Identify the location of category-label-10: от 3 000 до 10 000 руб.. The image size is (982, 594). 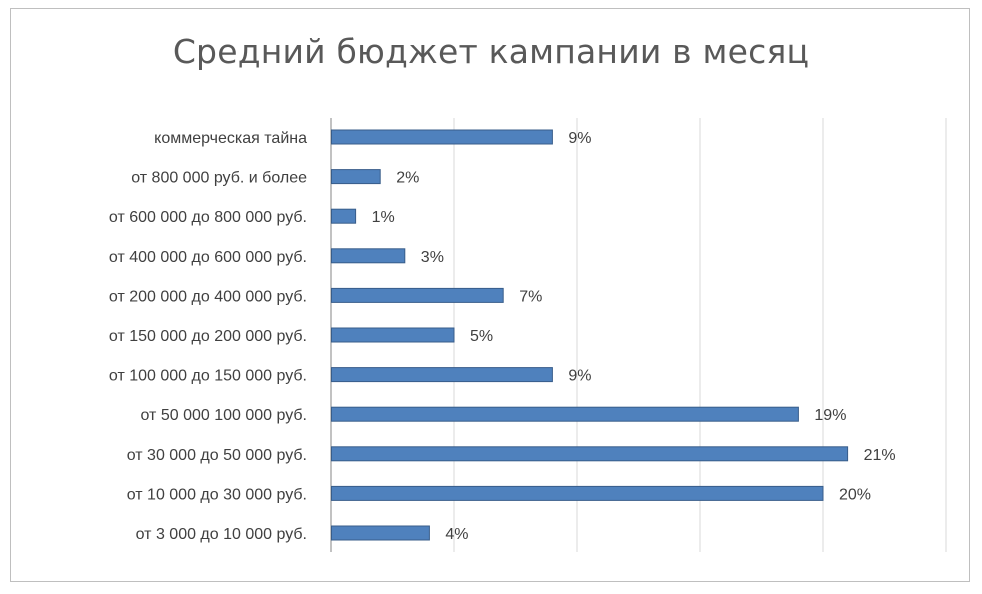
(221, 534).